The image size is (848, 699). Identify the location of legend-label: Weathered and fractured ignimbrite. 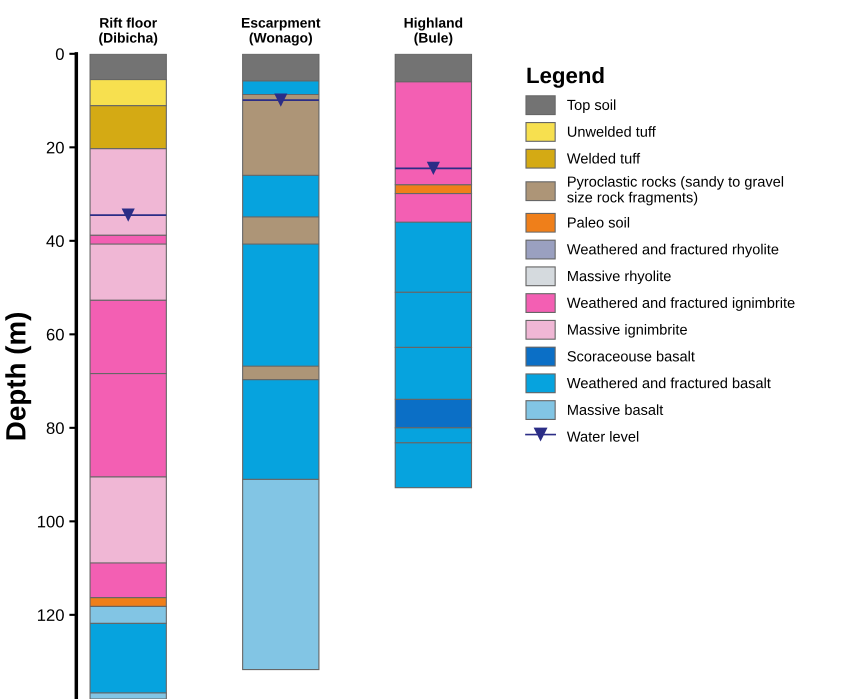
(680, 304).